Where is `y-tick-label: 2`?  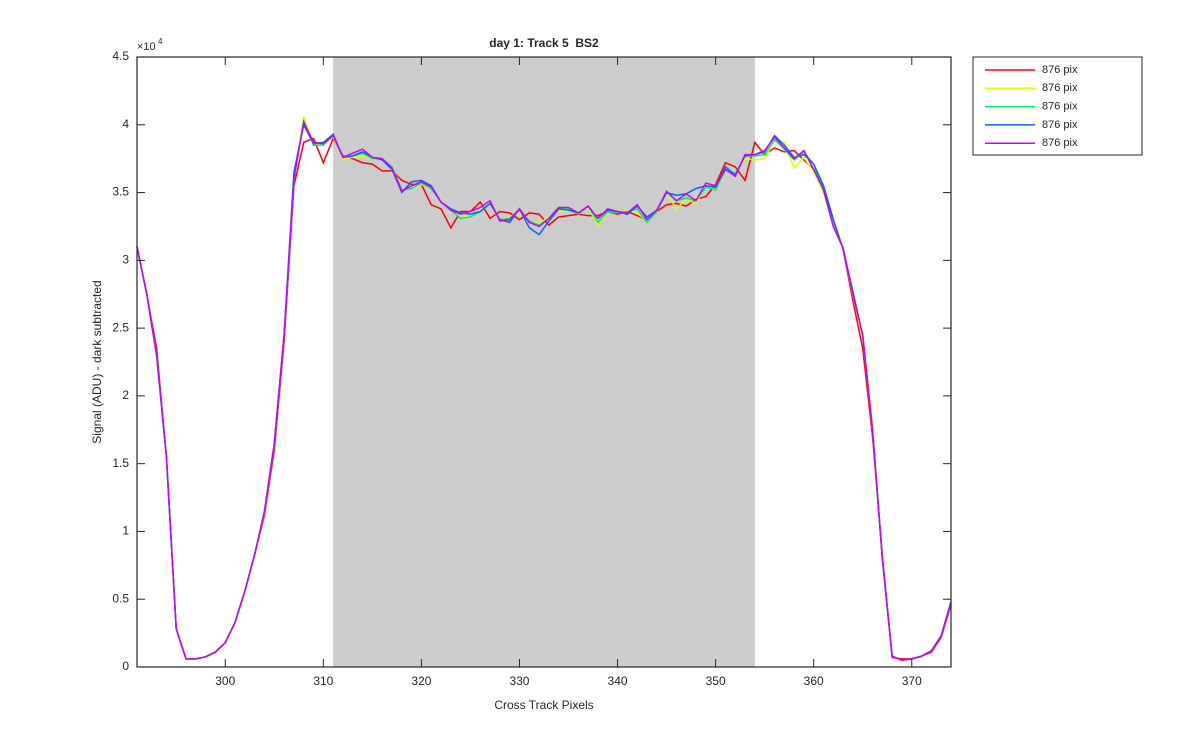
y-tick-label: 2 is located at coordinates (125, 395).